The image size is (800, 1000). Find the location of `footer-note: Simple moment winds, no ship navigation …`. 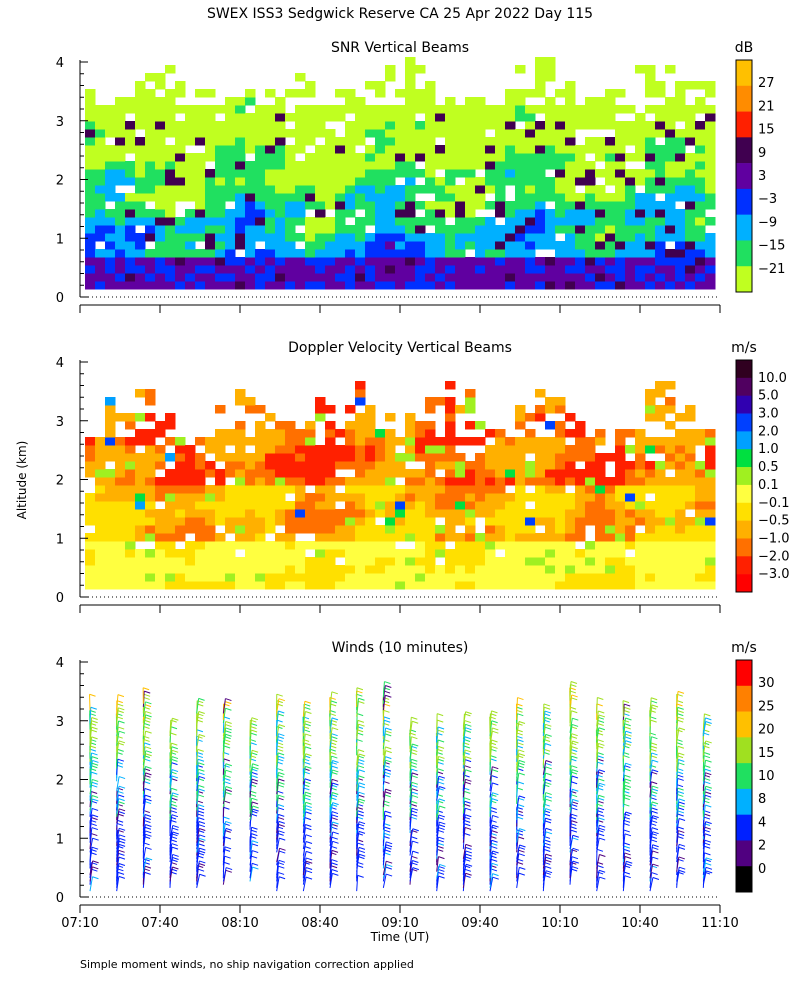

footer-note: Simple moment winds, no ship navigation … is located at coordinates (247, 964).